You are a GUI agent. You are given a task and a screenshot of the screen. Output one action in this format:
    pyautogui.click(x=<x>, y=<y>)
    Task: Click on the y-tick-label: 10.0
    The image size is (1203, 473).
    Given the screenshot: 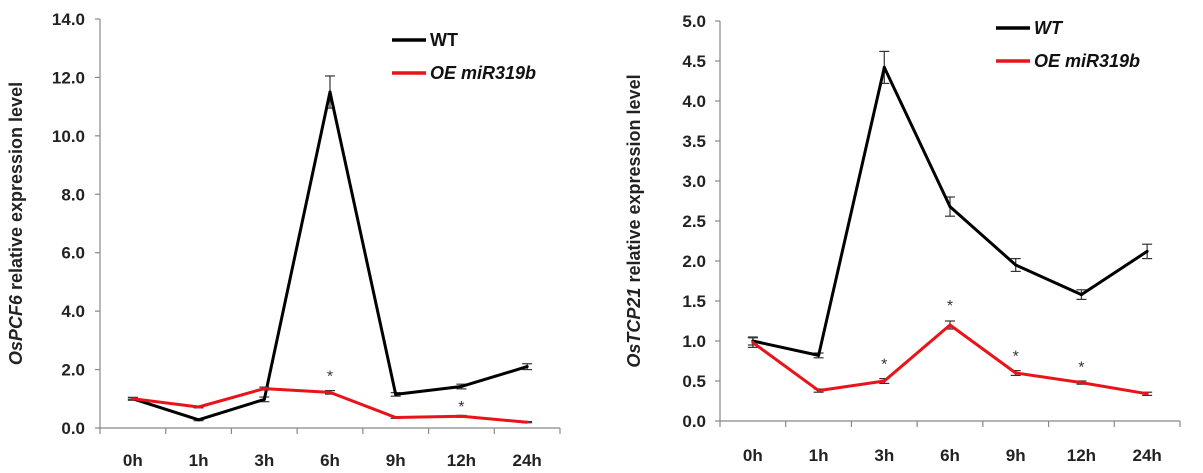 What is the action you would take?
    pyautogui.click(x=68, y=136)
    